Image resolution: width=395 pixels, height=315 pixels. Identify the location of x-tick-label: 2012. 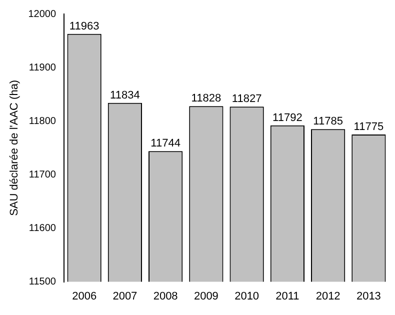
(328, 296).